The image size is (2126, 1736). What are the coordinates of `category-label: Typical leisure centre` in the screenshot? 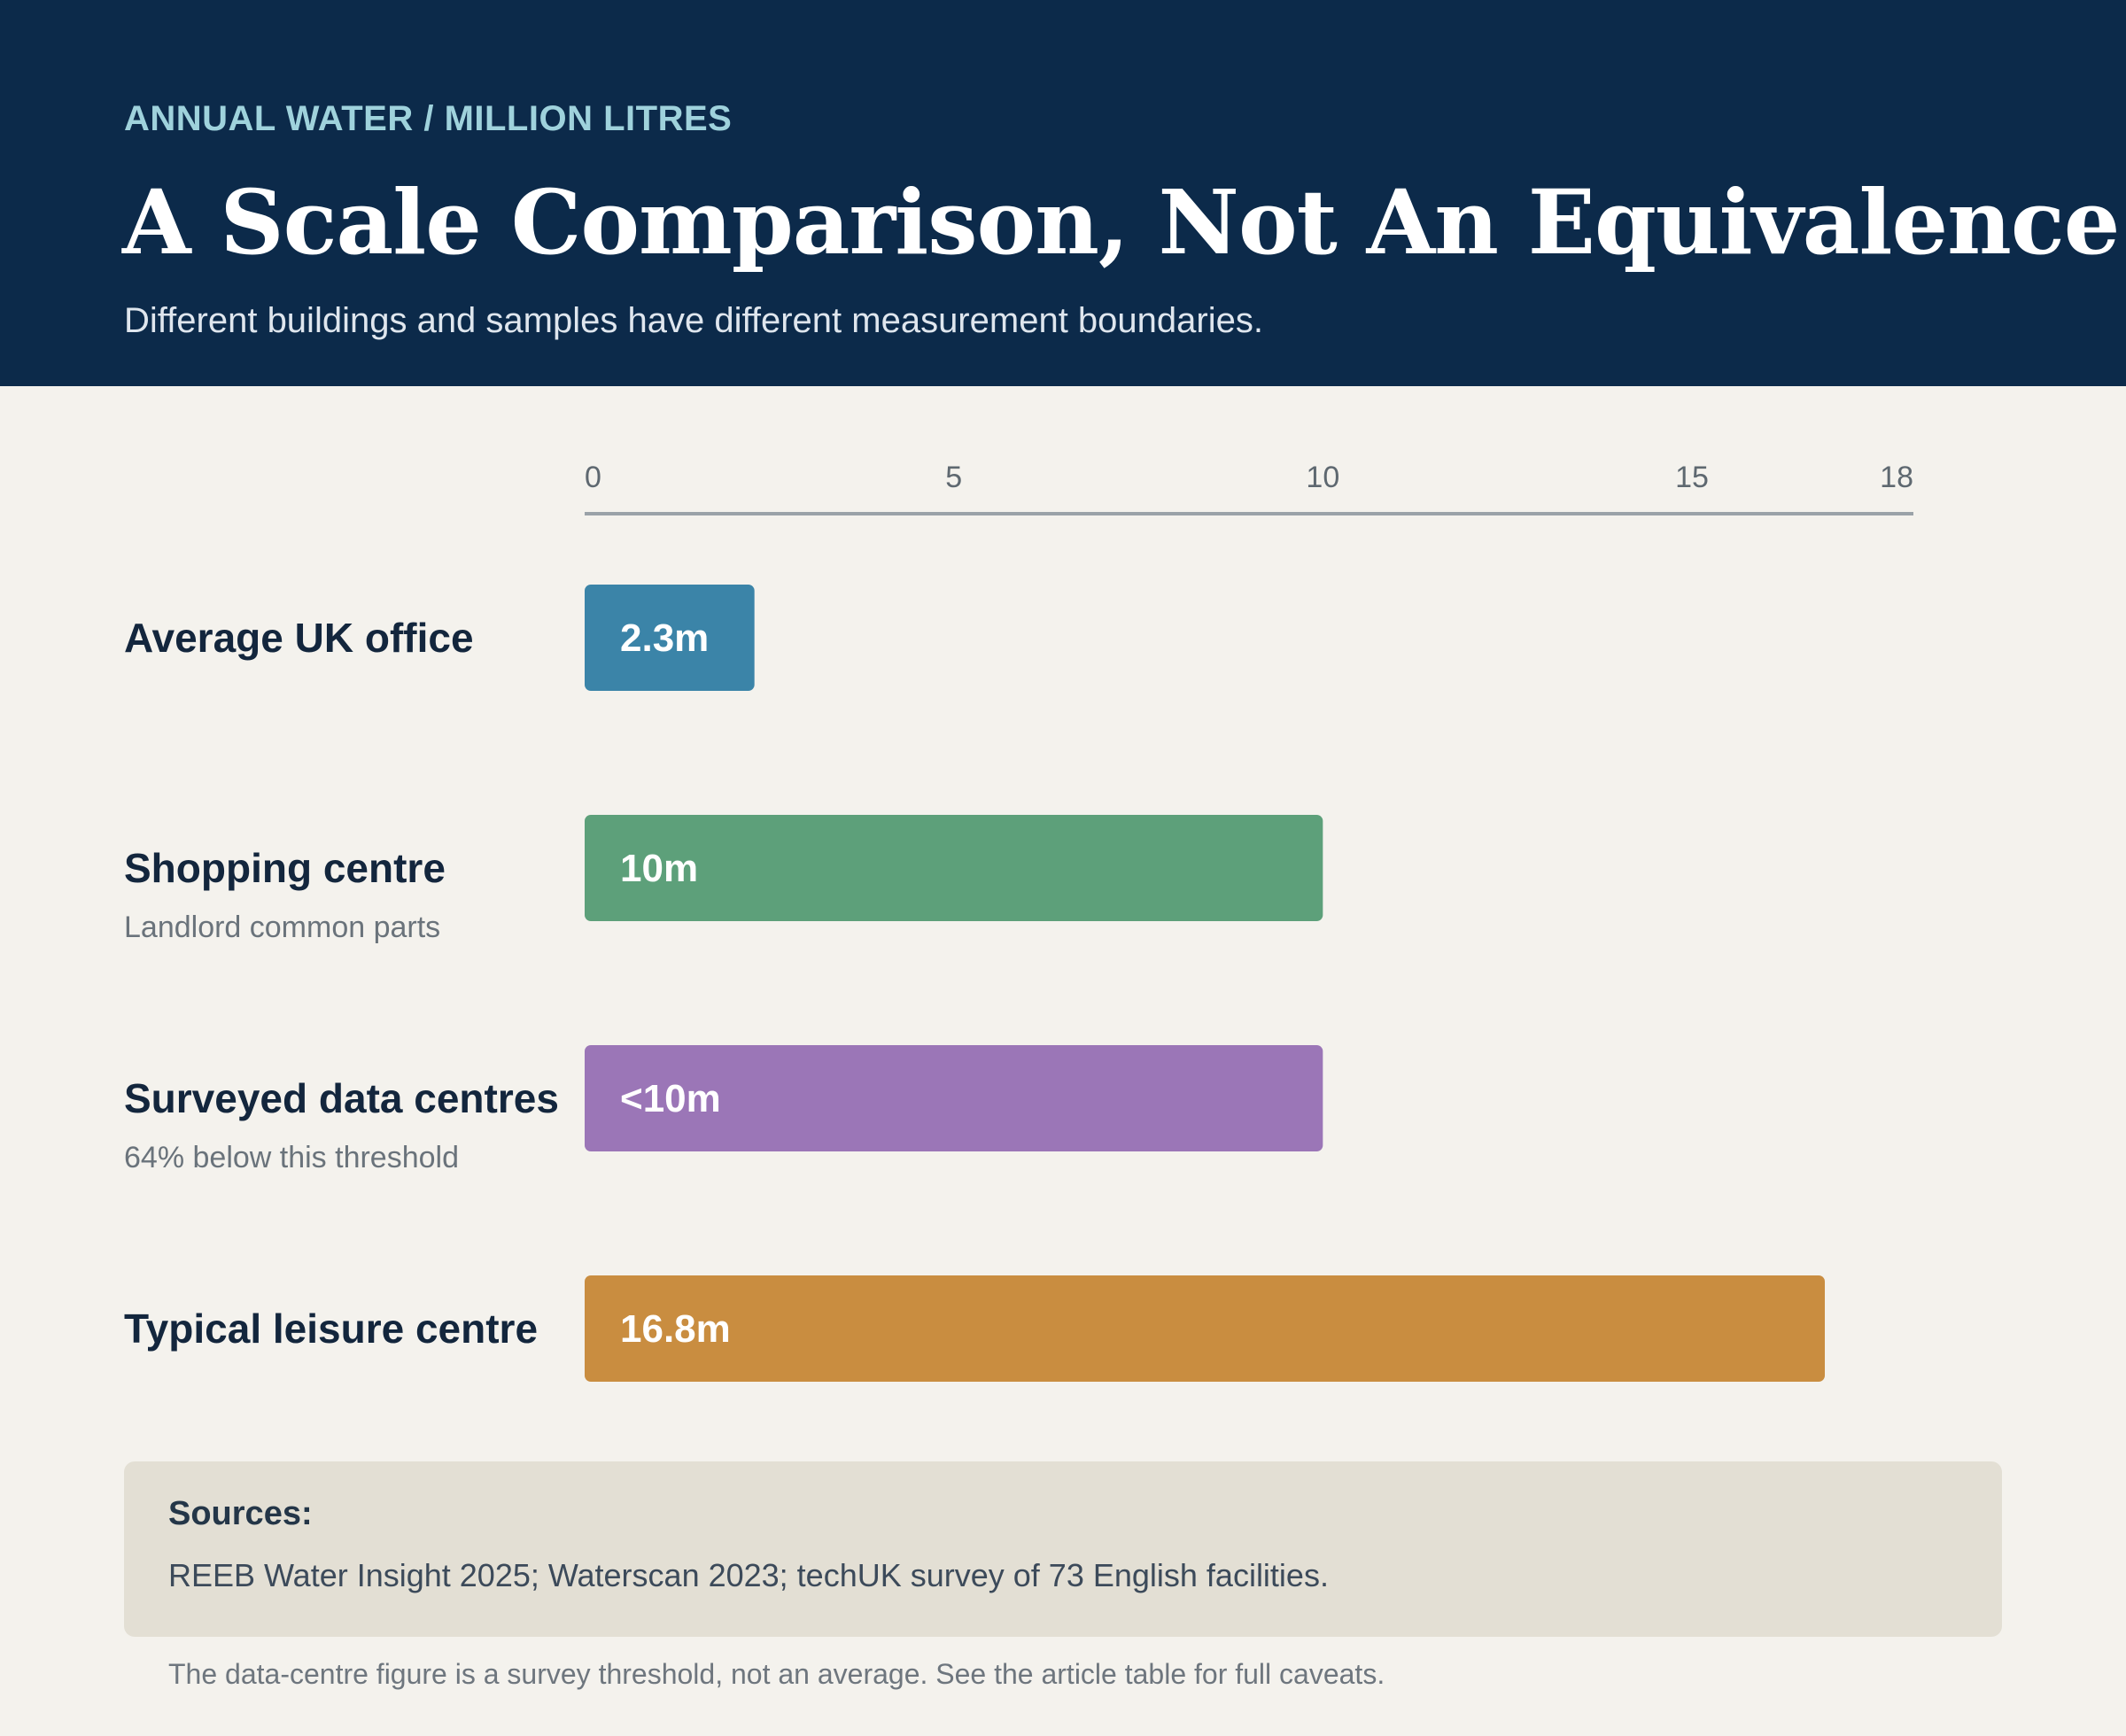 It's located at (331, 1329).